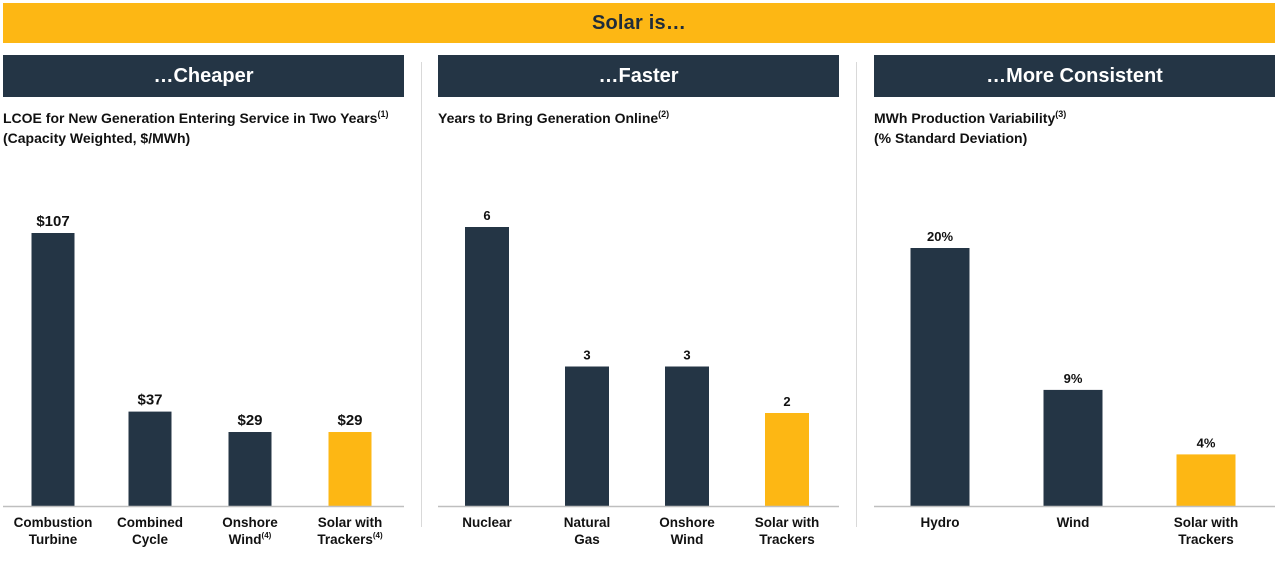 This screenshot has height=564, width=1280. I want to click on category-label: Combined, so click(150, 522).